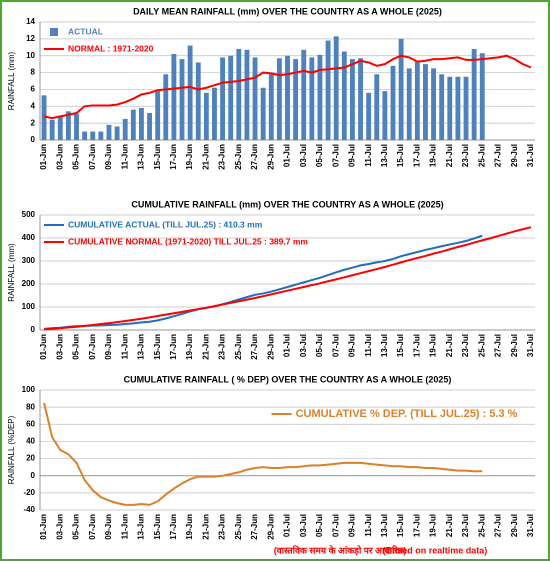  What do you see at coordinates (124, 346) in the screenshot?
I see `x-tick-label: 11-Jun` at bounding box center [124, 346].